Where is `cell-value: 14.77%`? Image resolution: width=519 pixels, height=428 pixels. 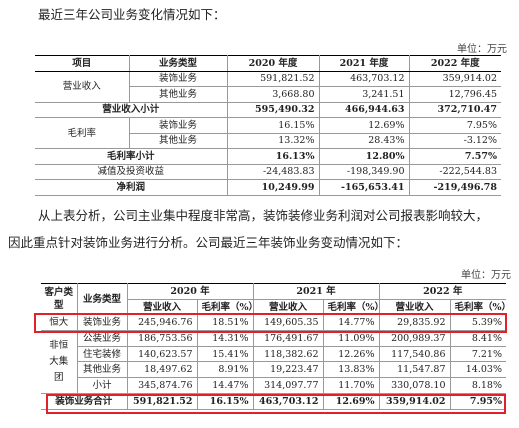
cell-value: 14.77% is located at coordinates (351, 323).